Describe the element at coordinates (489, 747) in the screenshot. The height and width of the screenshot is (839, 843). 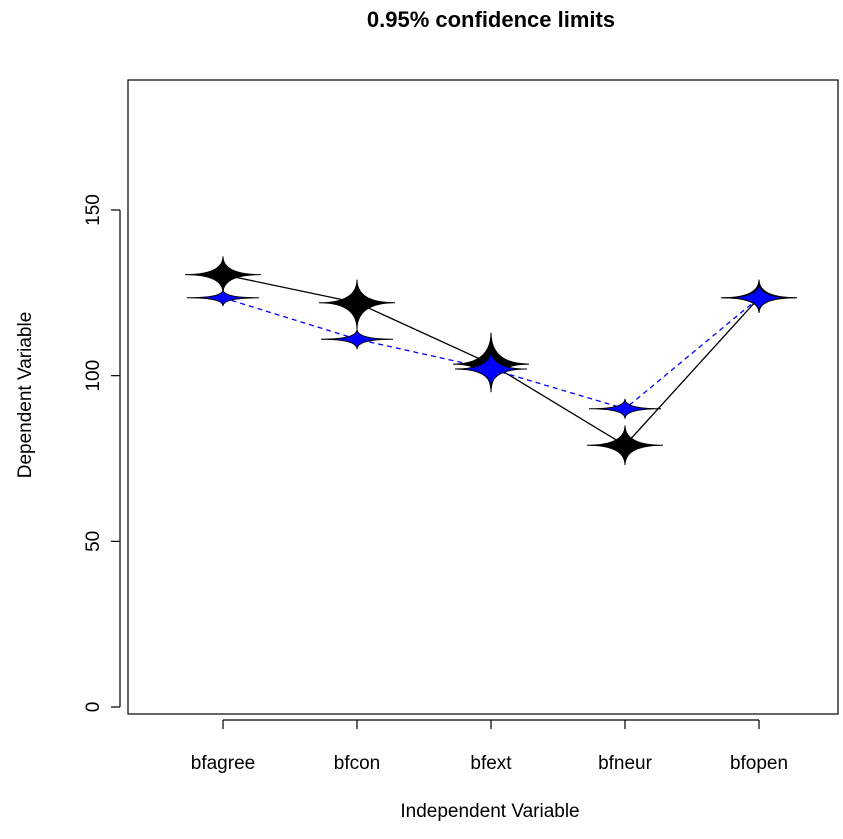
I see `x-ticks: bfagree bfcon bfext bfneur bfopen` at that location.